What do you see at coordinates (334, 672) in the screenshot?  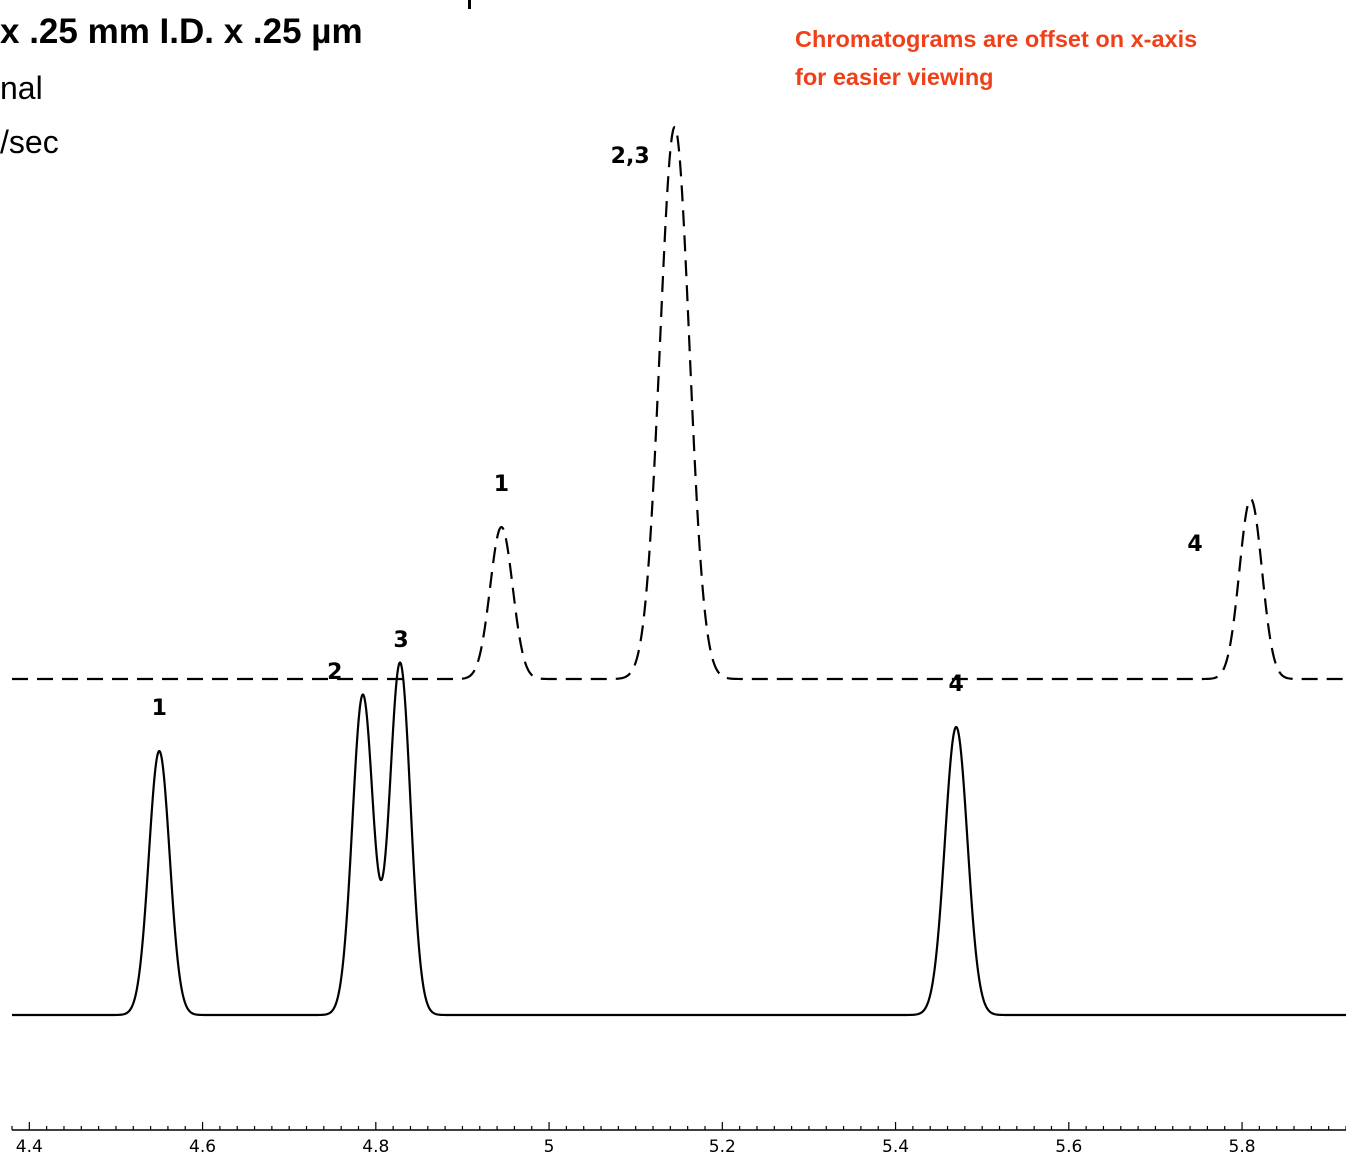 I see `peak-label: 2` at bounding box center [334, 672].